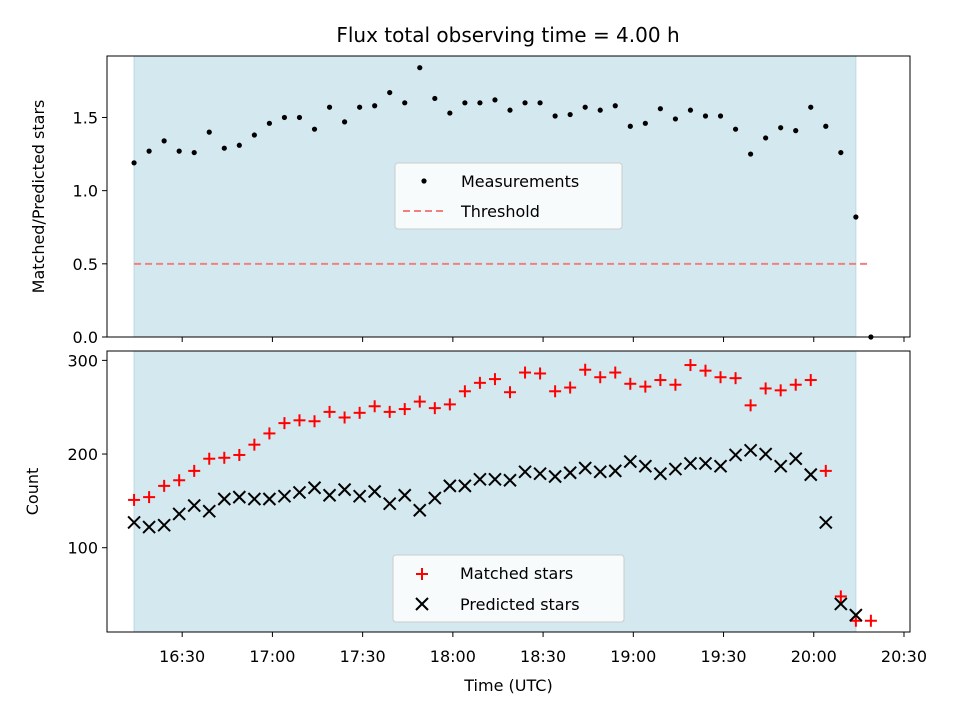 The height and width of the screenshot is (720, 960). Describe the element at coordinates (508, 588) in the screenshot. I see `legend-box` at that location.